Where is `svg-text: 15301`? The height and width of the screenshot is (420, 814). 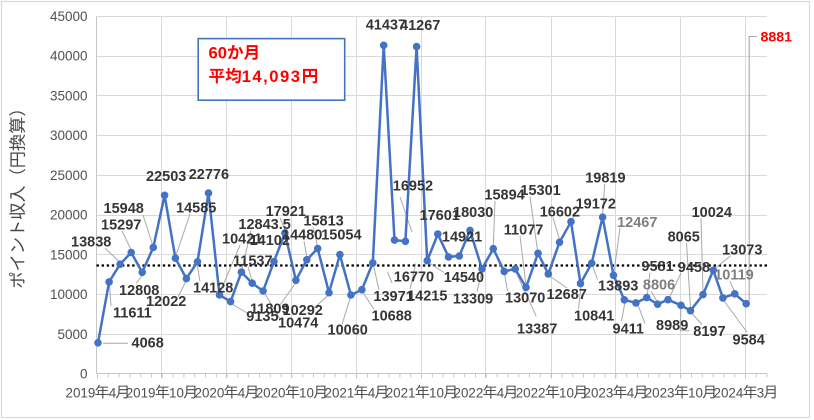
svg-text: 15301 is located at coordinates (540, 191).